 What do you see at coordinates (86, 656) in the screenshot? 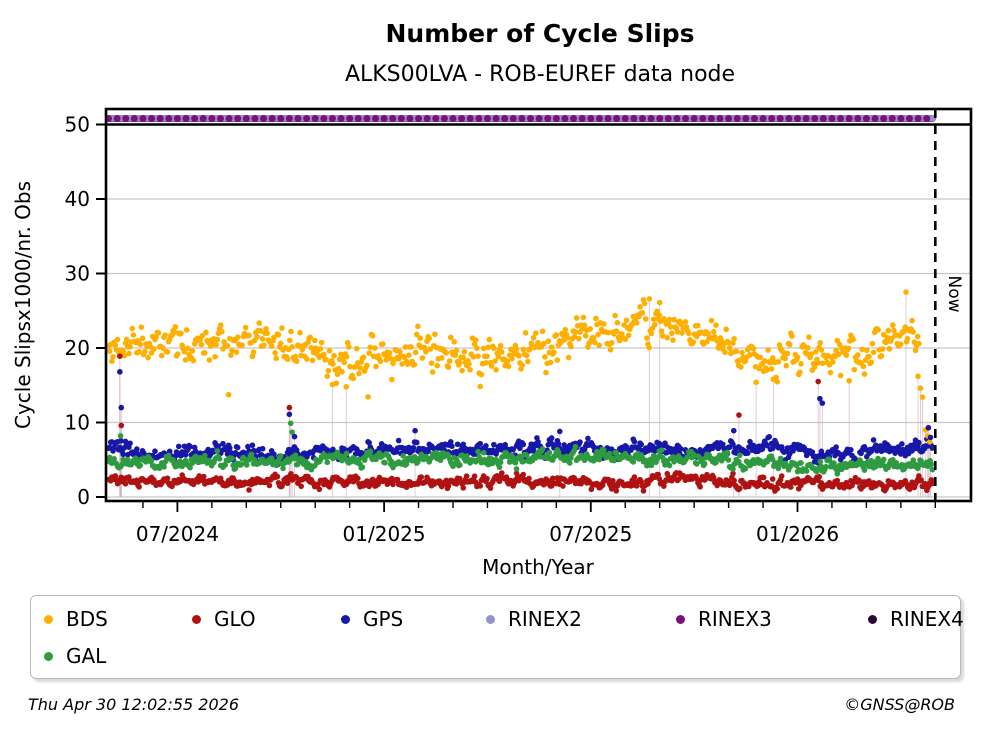
I see `legend-label: GAL` at bounding box center [86, 656].